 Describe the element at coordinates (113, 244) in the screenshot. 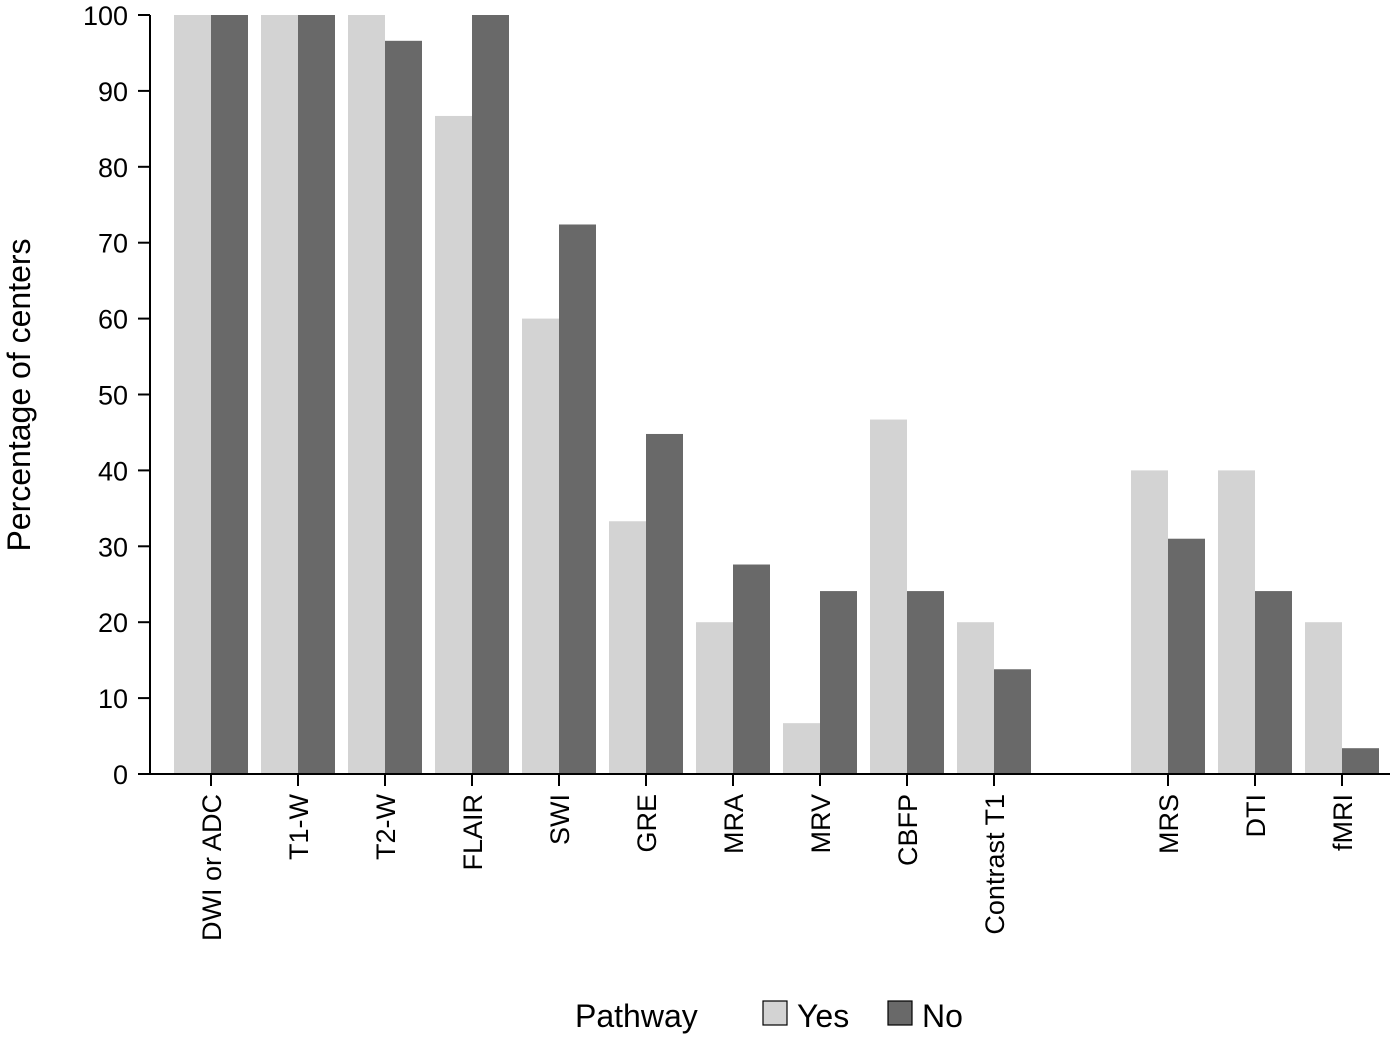

I see `y-tick-label: 70` at that location.